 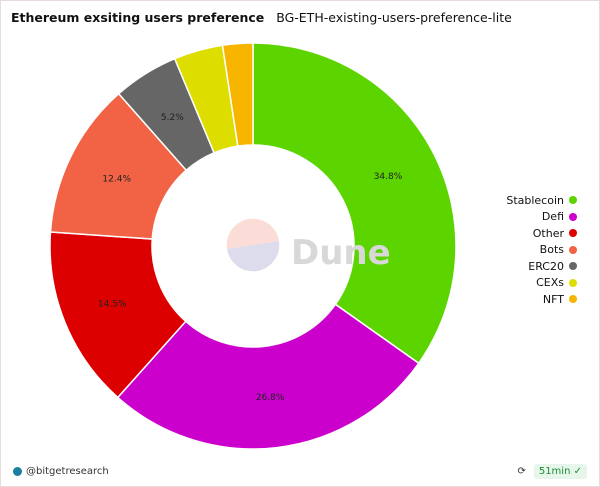 I want to click on legend-item-cexs: CEXs, so click(x=541, y=283).